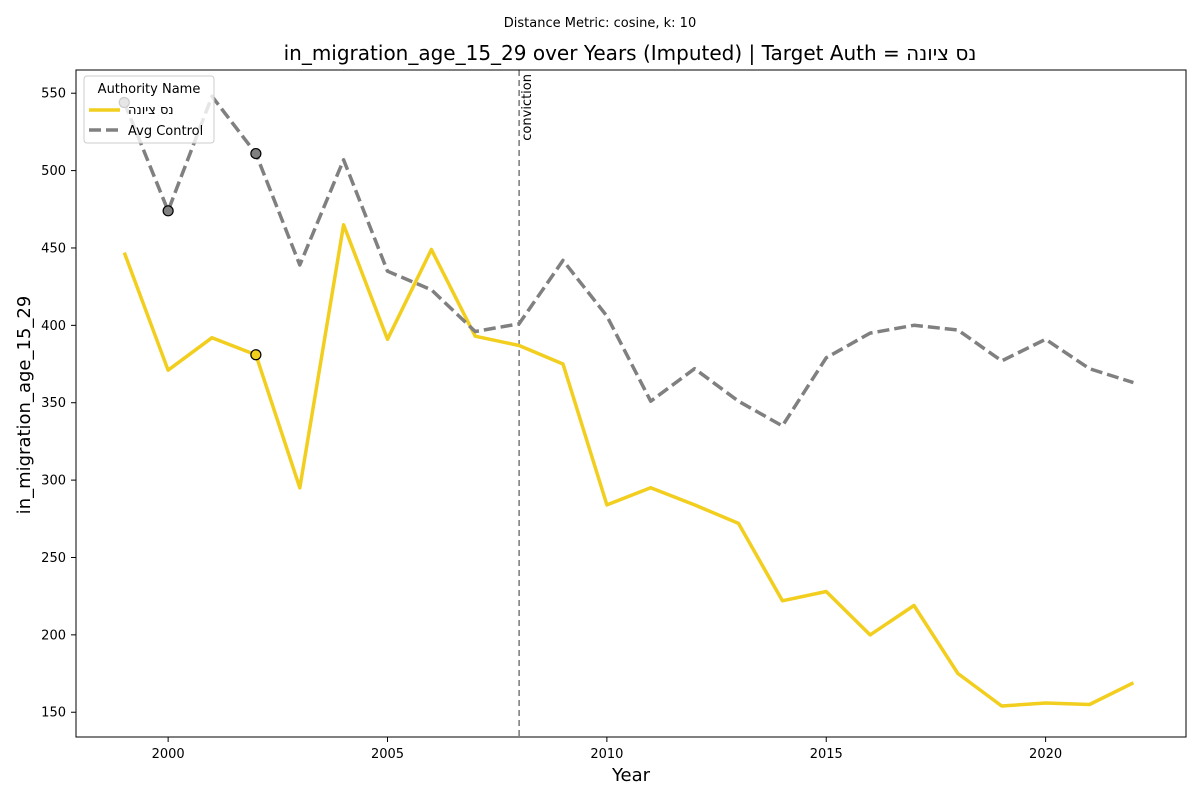 This screenshot has width=1200, height=800. I want to click on legend-label-control: Avg Control, so click(165, 131).